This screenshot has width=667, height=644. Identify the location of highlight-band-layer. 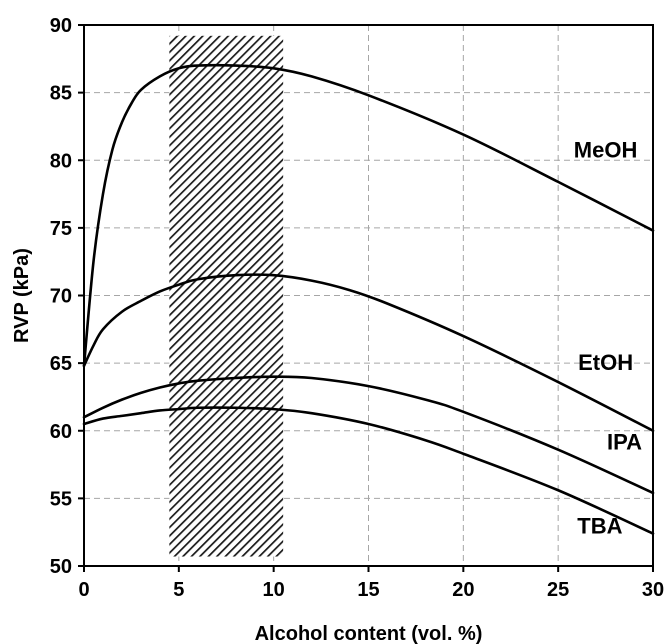
(226, 296).